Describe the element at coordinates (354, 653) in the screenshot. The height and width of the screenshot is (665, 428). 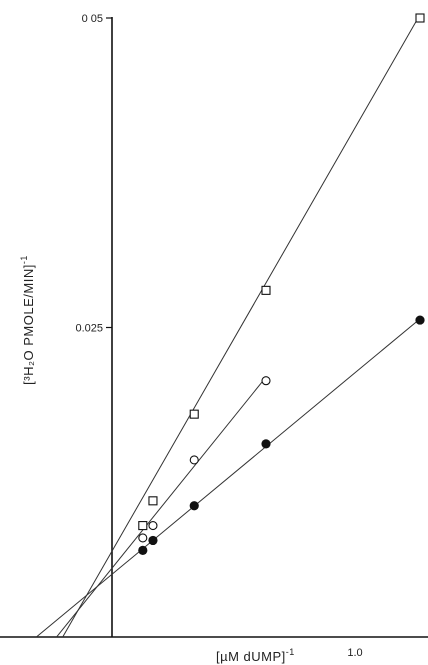
I see `x-tick-label-0: 1.0` at that location.